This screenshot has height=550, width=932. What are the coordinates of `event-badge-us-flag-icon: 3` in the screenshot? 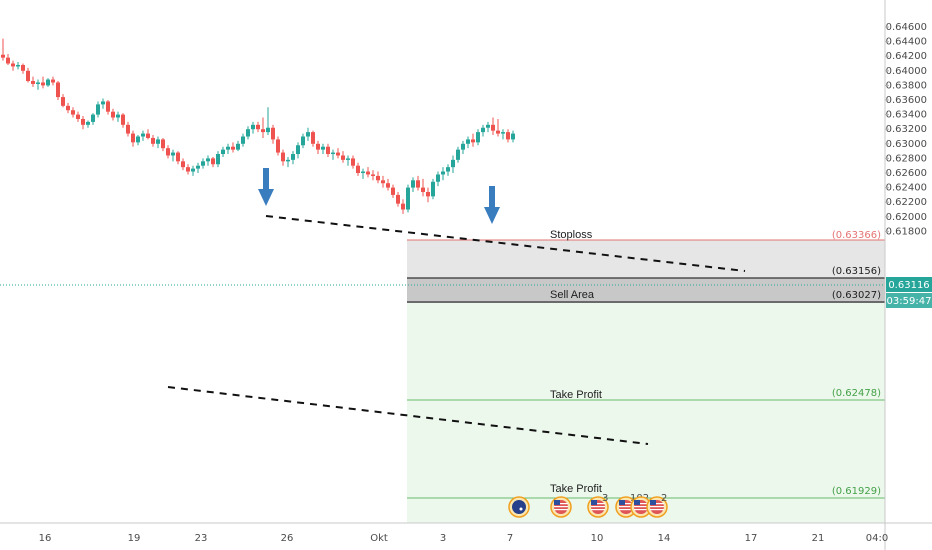 It's located at (598, 505).